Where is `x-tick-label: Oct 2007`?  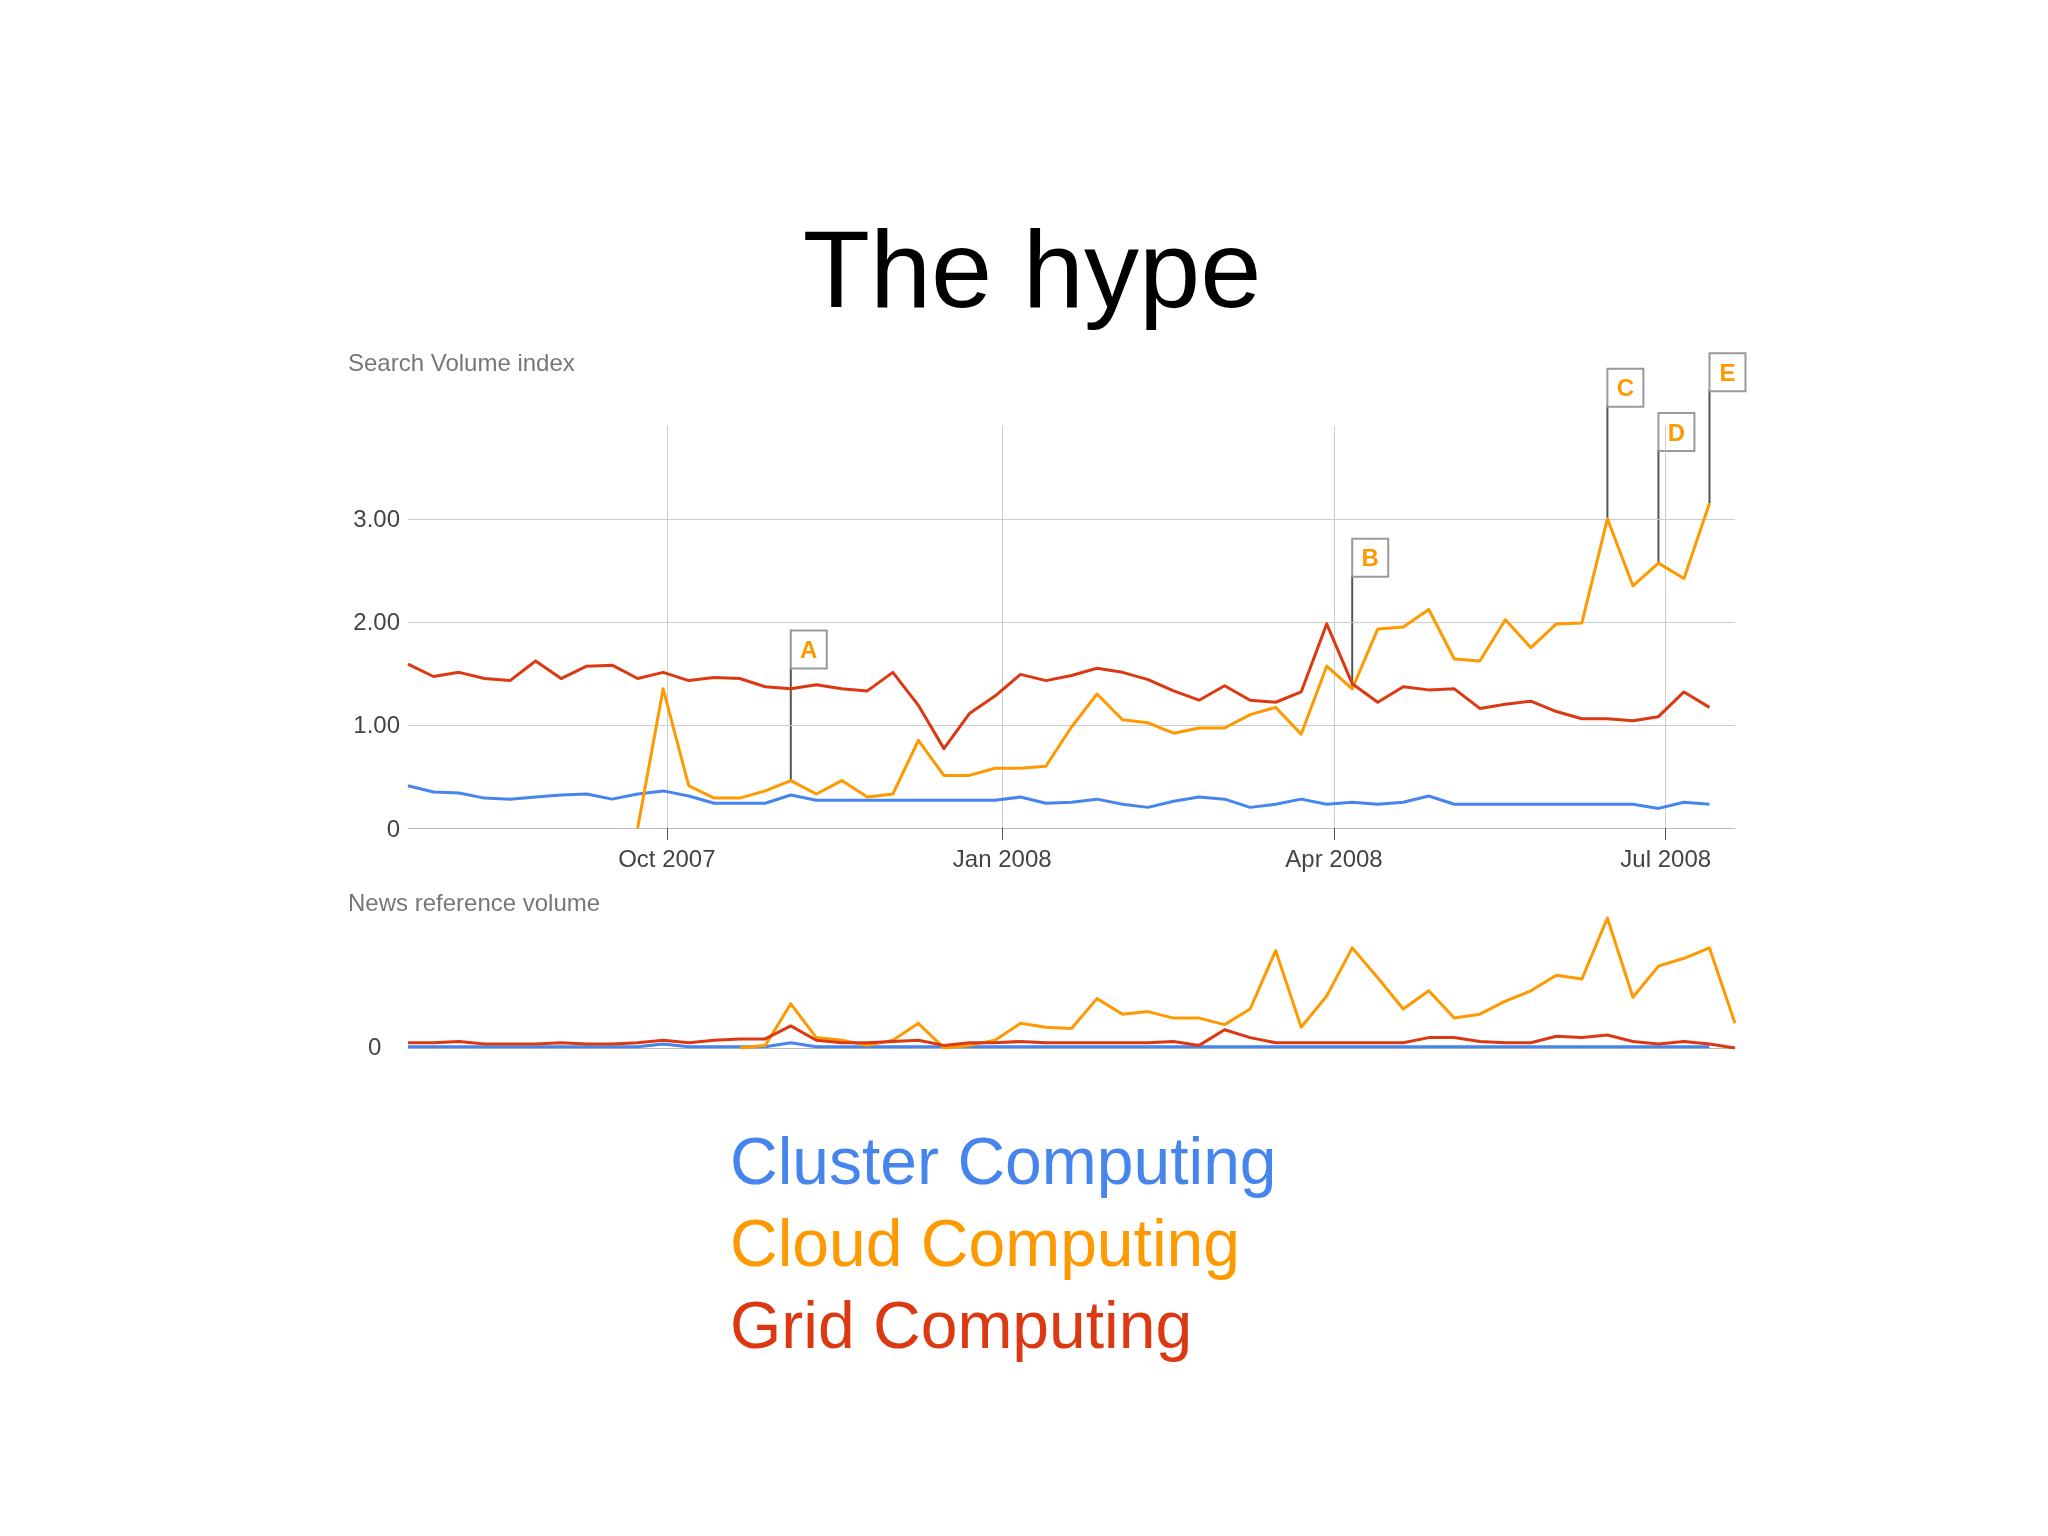
x-tick-label: Oct 2007 is located at coordinates (667, 858).